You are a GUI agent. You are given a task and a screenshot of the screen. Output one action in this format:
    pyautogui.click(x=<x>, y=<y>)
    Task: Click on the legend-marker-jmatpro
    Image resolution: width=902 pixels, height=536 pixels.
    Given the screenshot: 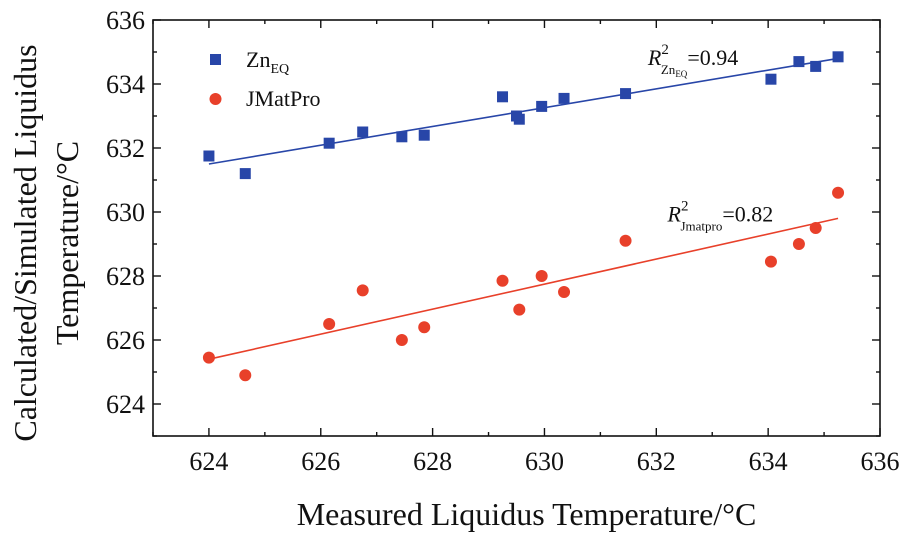 What is the action you would take?
    pyautogui.click(x=215, y=99)
    